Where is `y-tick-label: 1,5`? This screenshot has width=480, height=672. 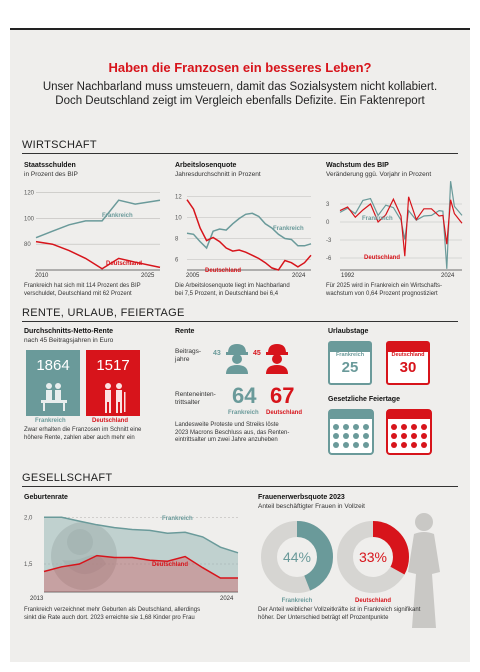 y-tick-label: 1,5 is located at coordinates (28, 565).